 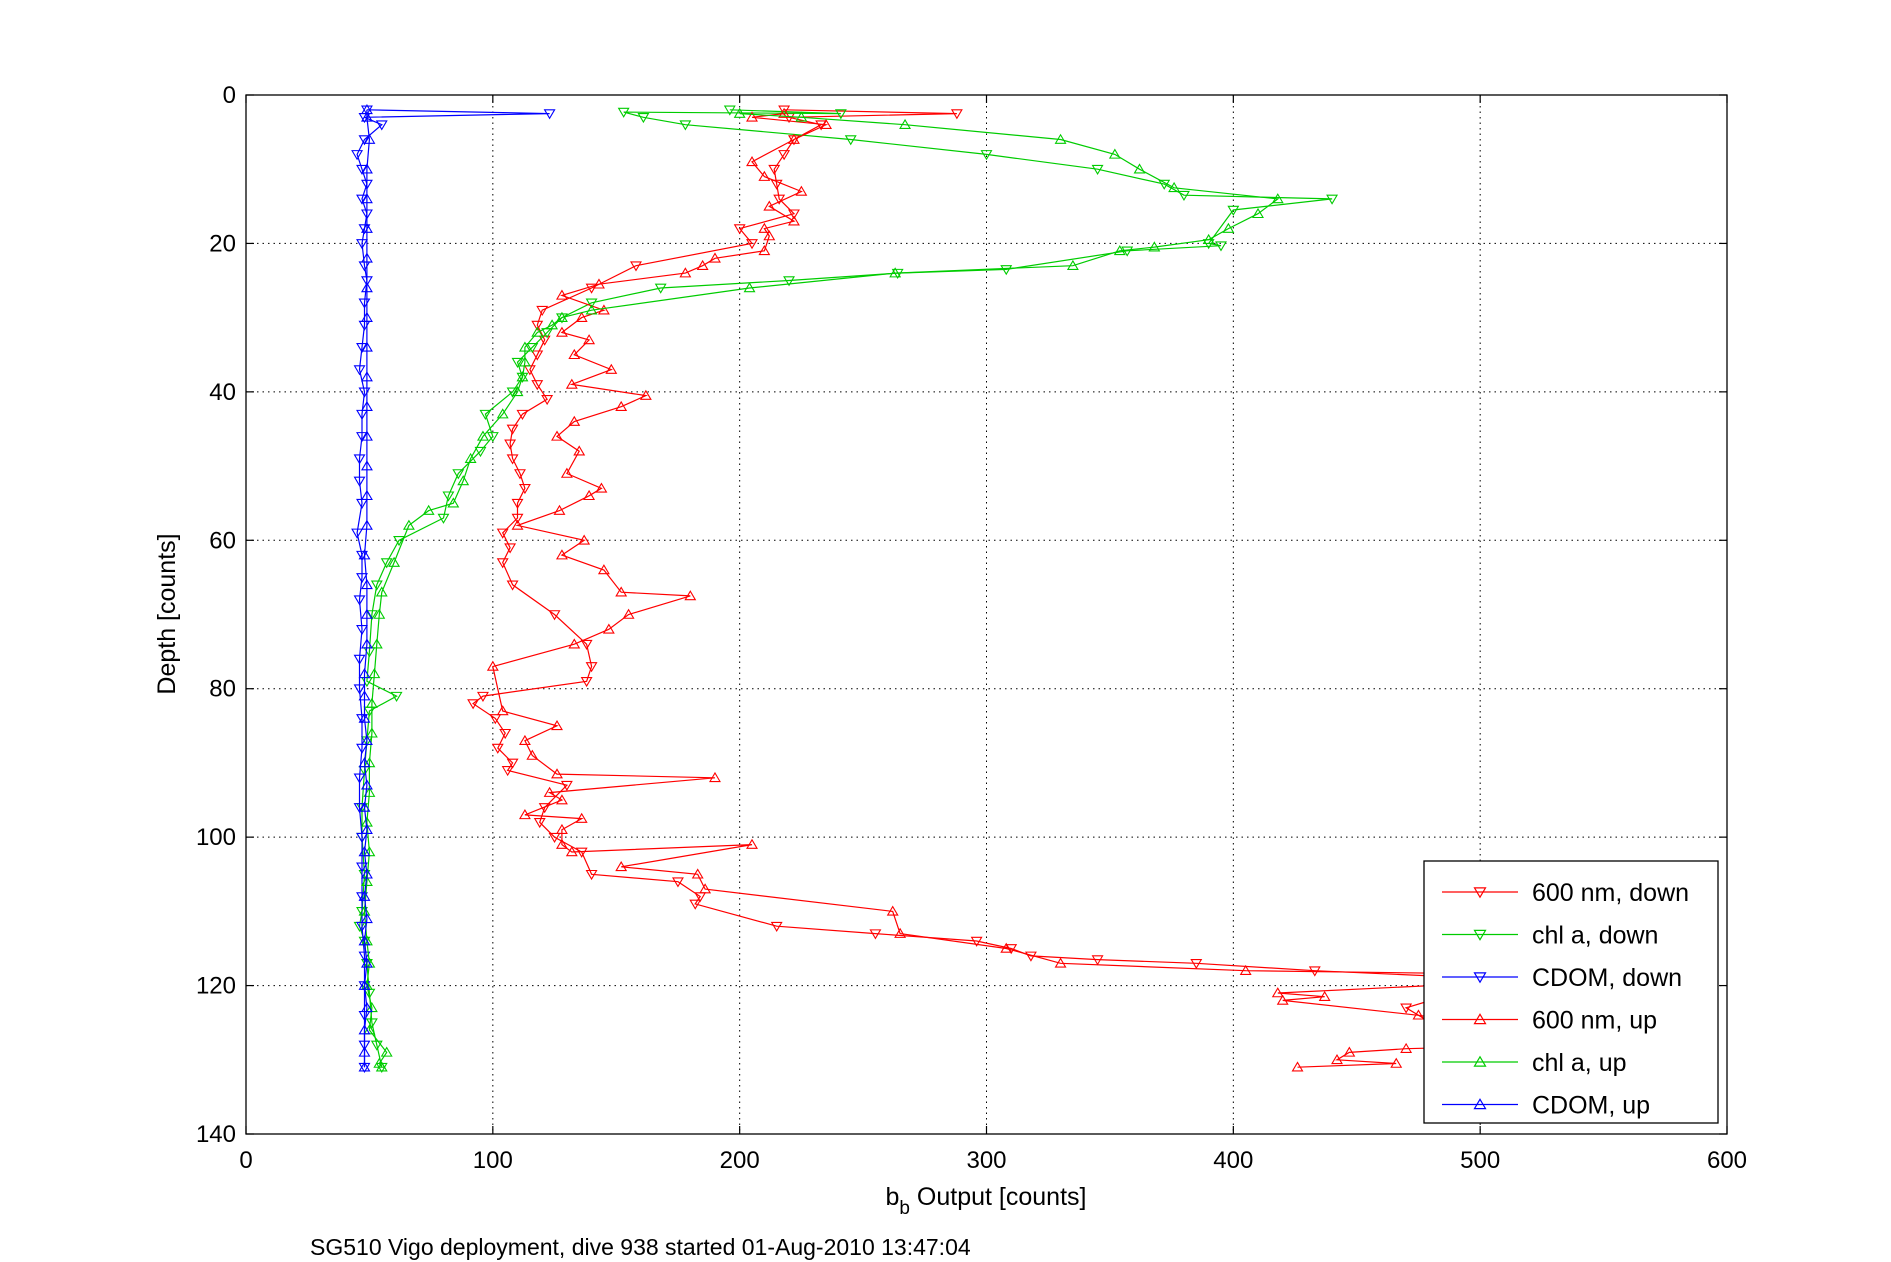 I want to click on legend-entry-cdom-down: CDOM, down, so click(x=1562, y=978).